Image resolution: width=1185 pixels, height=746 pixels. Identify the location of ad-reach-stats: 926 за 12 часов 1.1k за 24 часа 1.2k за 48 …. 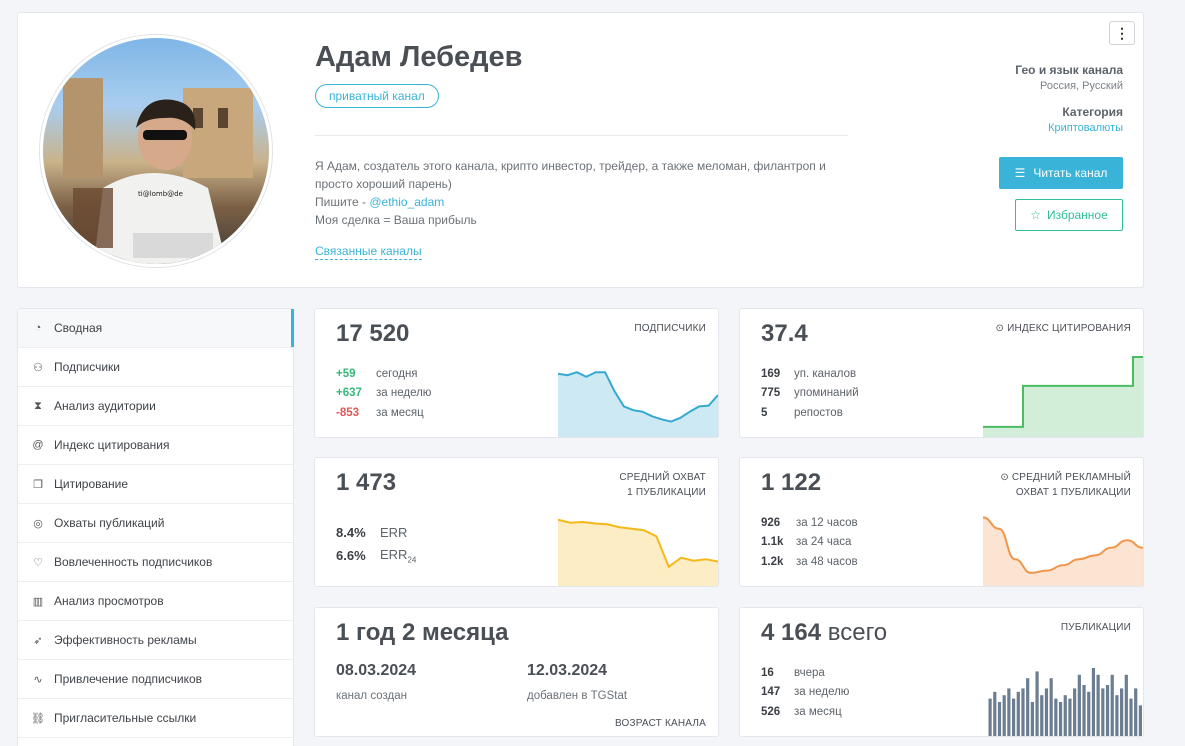
(809, 542).